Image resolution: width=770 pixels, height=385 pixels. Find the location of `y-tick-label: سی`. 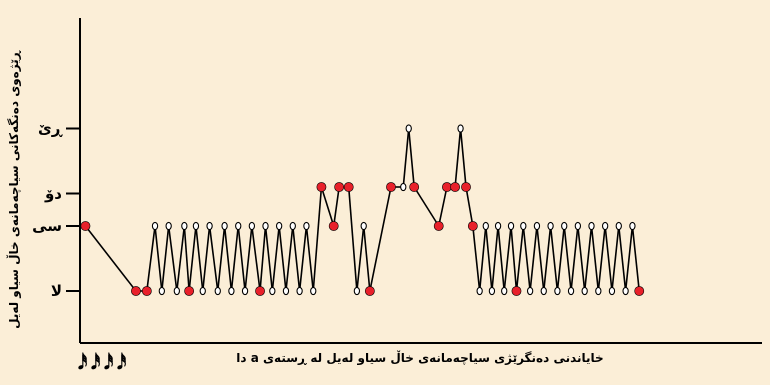

y-tick-label: سی is located at coordinates (47, 226).